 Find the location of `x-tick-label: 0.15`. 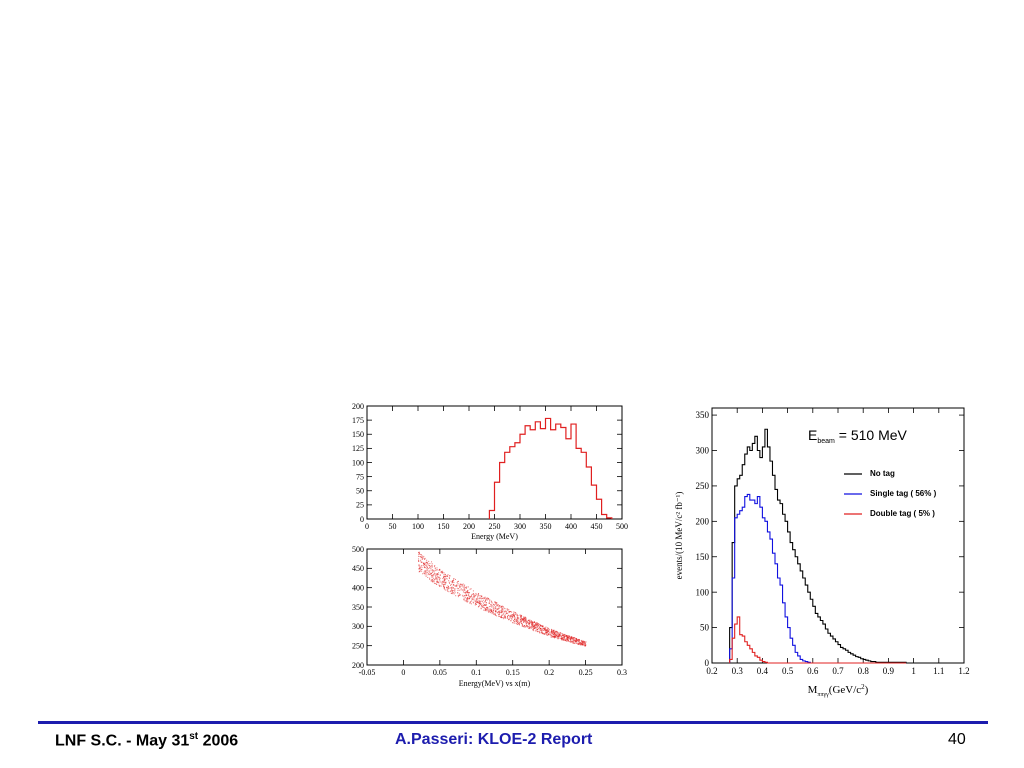

x-tick-label: 0.15 is located at coordinates (513, 672).